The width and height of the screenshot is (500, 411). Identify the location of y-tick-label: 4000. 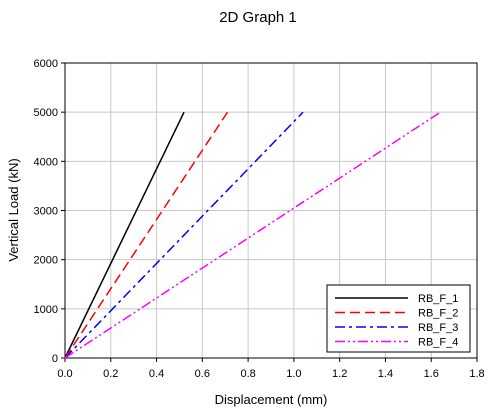
(46, 162).